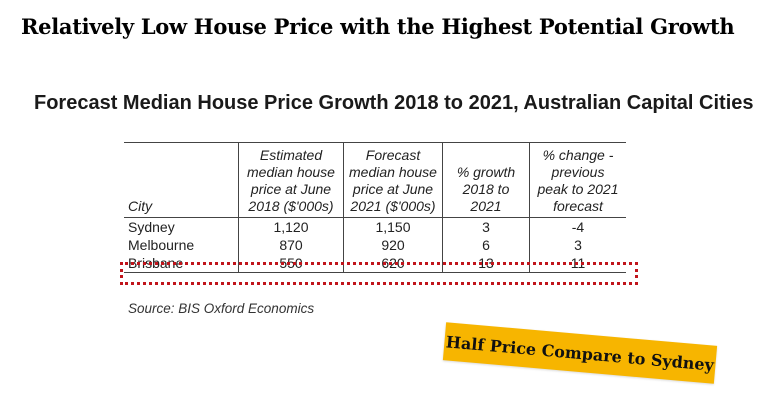 The width and height of the screenshot is (768, 406). Describe the element at coordinates (486, 189) in the screenshot. I see `header-line: 2018 to` at that location.